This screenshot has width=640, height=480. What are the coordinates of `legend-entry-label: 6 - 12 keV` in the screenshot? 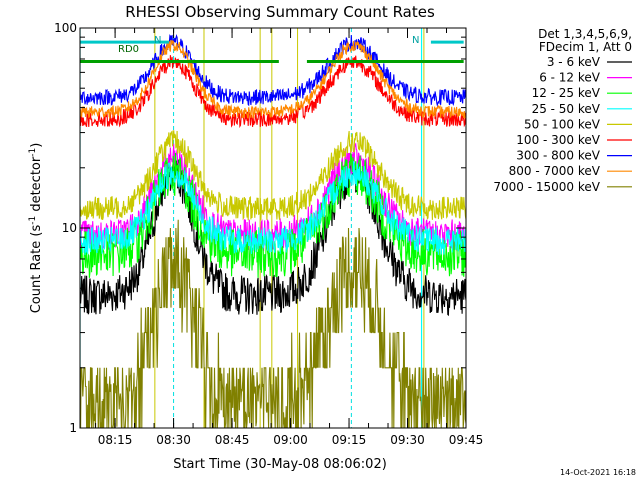 It's located at (570, 78).